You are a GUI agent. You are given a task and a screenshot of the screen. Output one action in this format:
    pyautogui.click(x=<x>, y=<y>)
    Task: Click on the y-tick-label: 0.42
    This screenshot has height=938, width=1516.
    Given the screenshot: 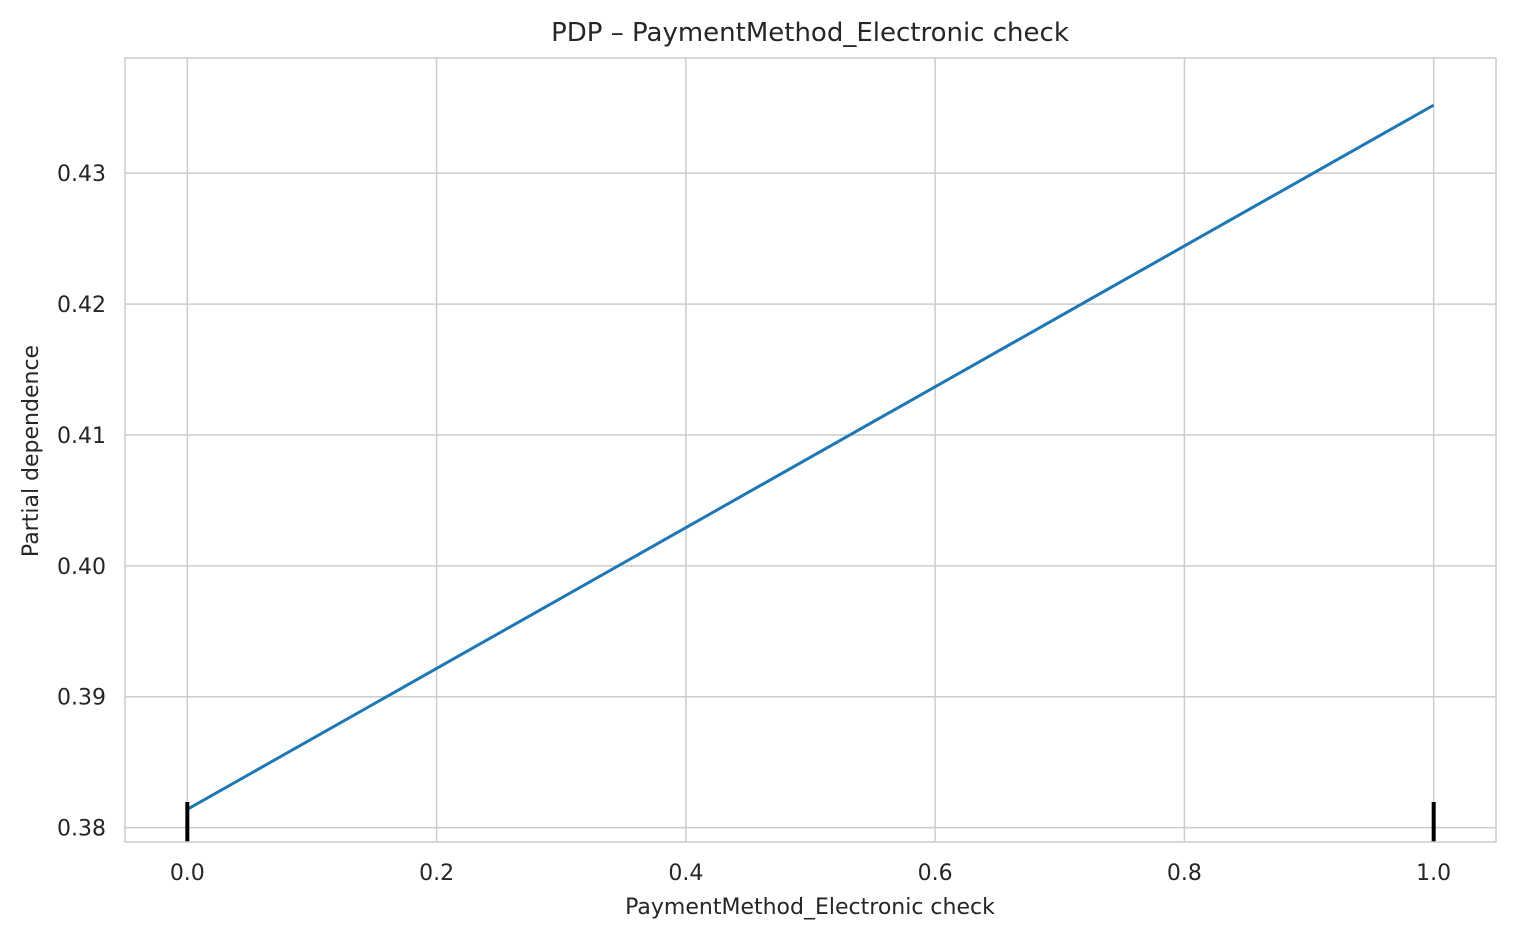 What is the action you would take?
    pyautogui.click(x=81, y=305)
    